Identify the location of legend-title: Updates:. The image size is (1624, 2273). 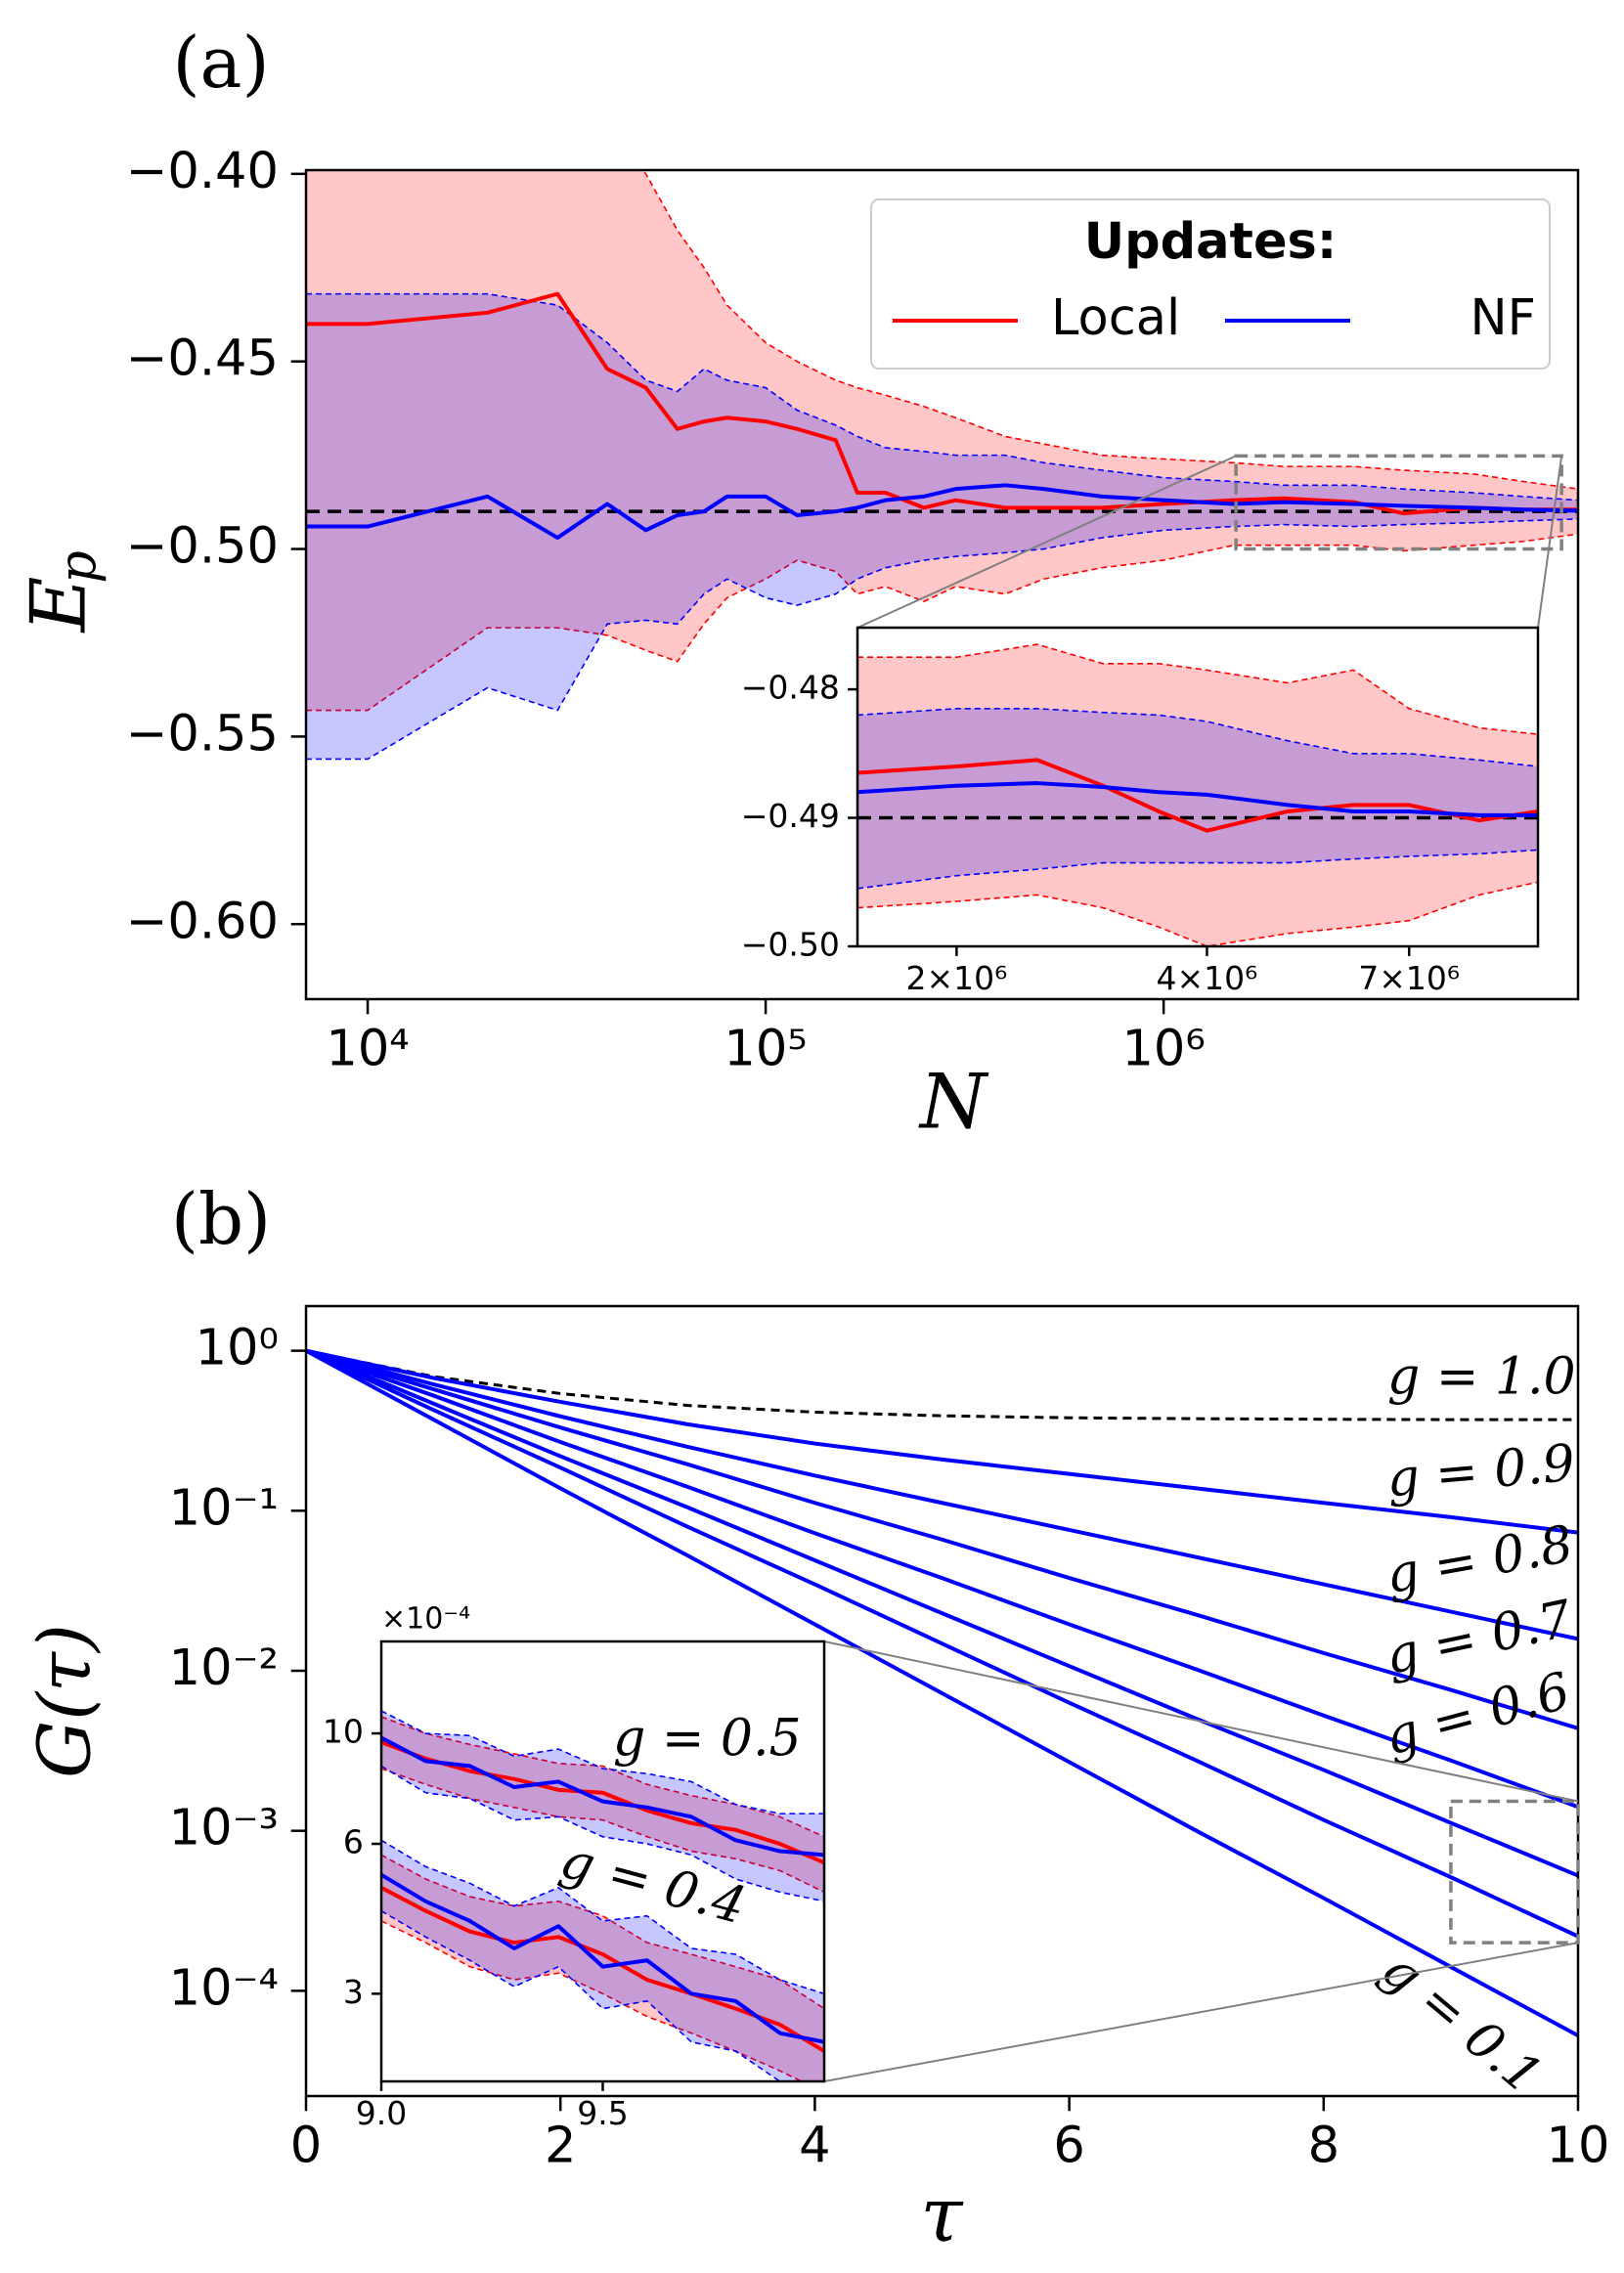
(1211, 242).